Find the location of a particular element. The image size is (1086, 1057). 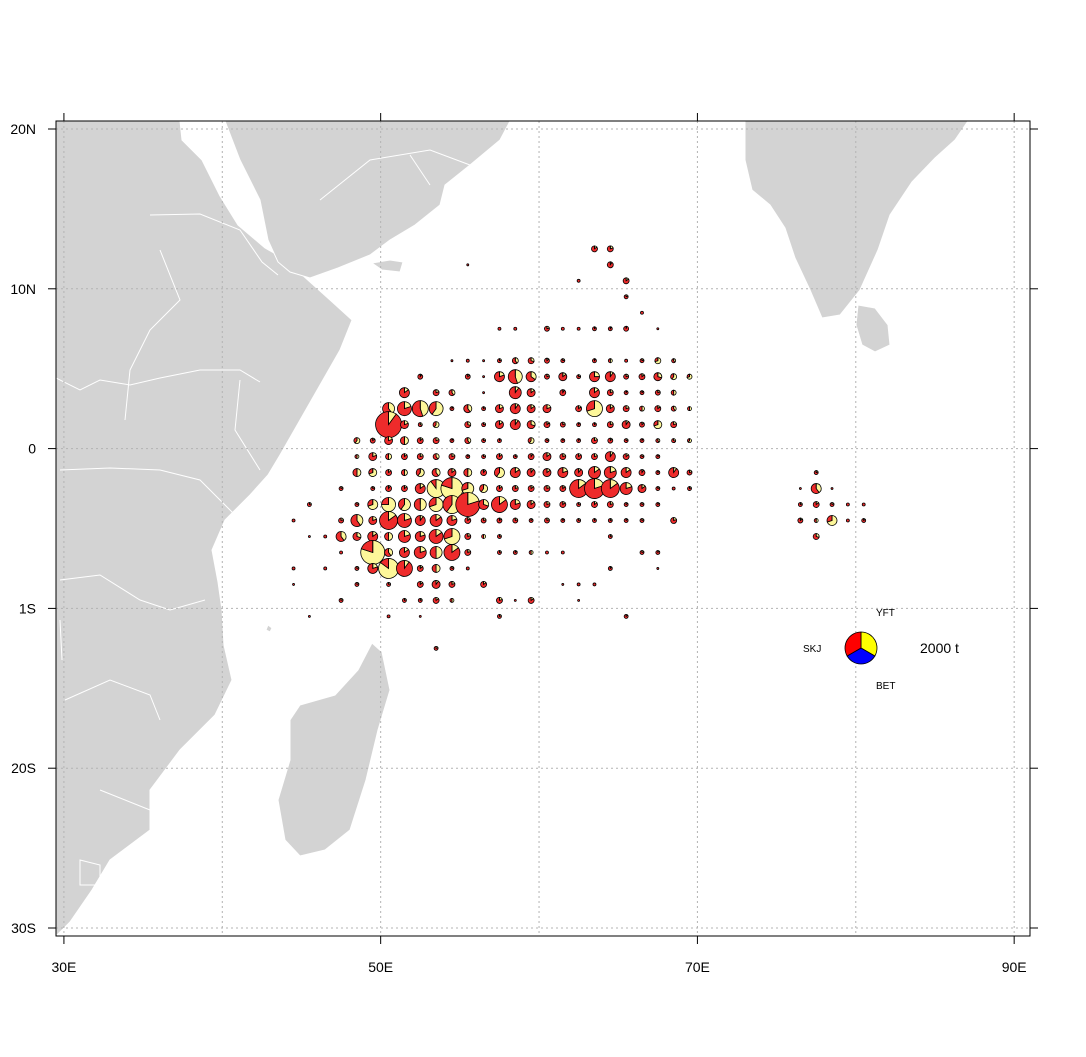

x-tick-label: 30E is located at coordinates (63, 967).